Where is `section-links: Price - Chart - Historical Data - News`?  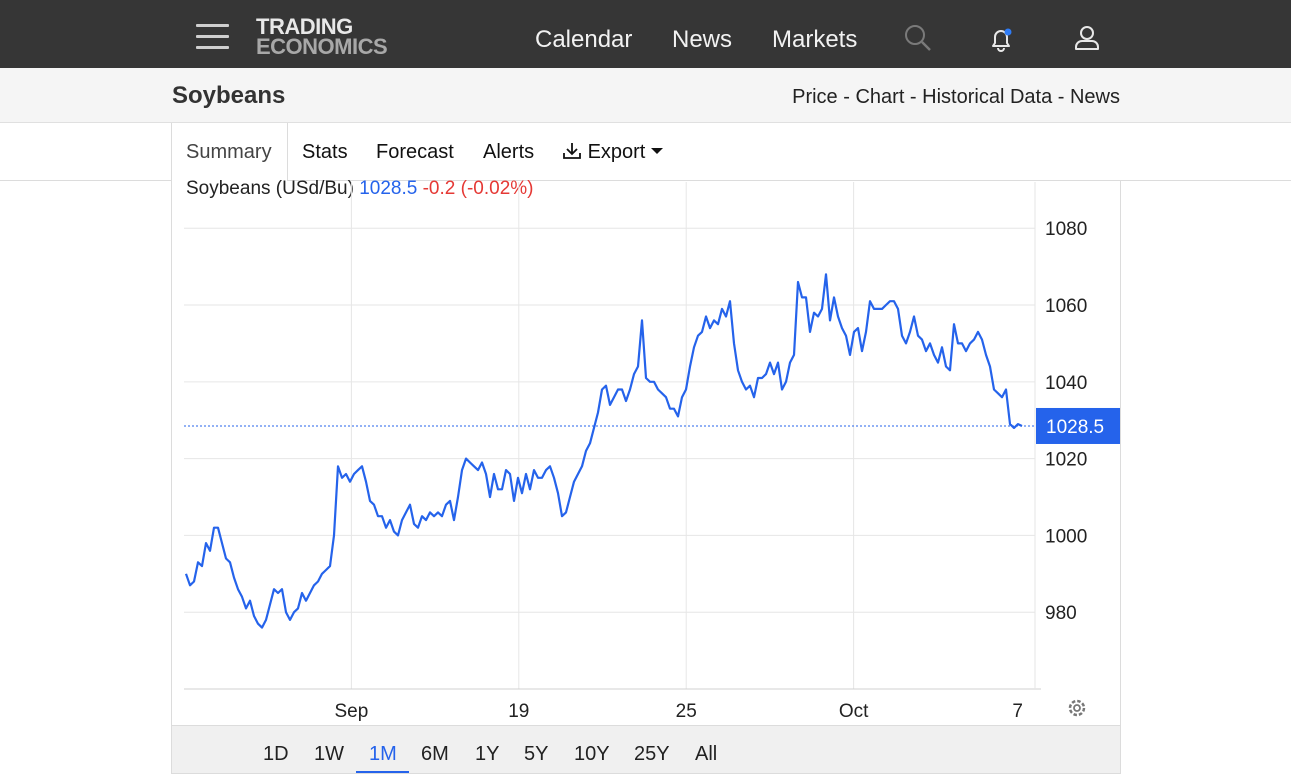
section-links: Price - Chart - Historical Data - News is located at coordinates (956, 97).